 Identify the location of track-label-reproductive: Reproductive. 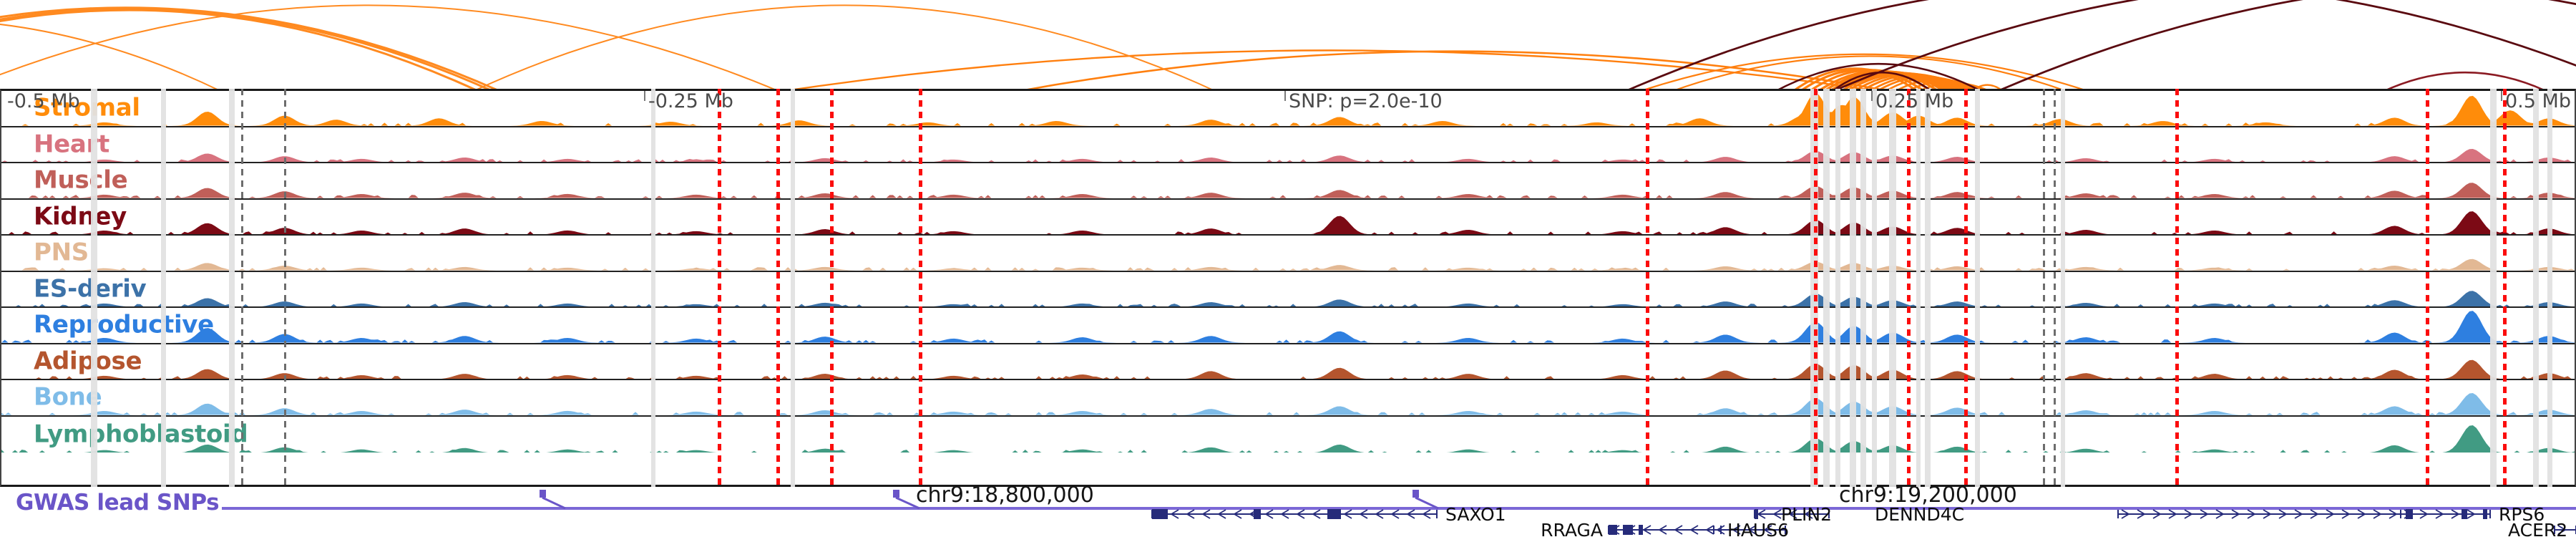
(124, 324).